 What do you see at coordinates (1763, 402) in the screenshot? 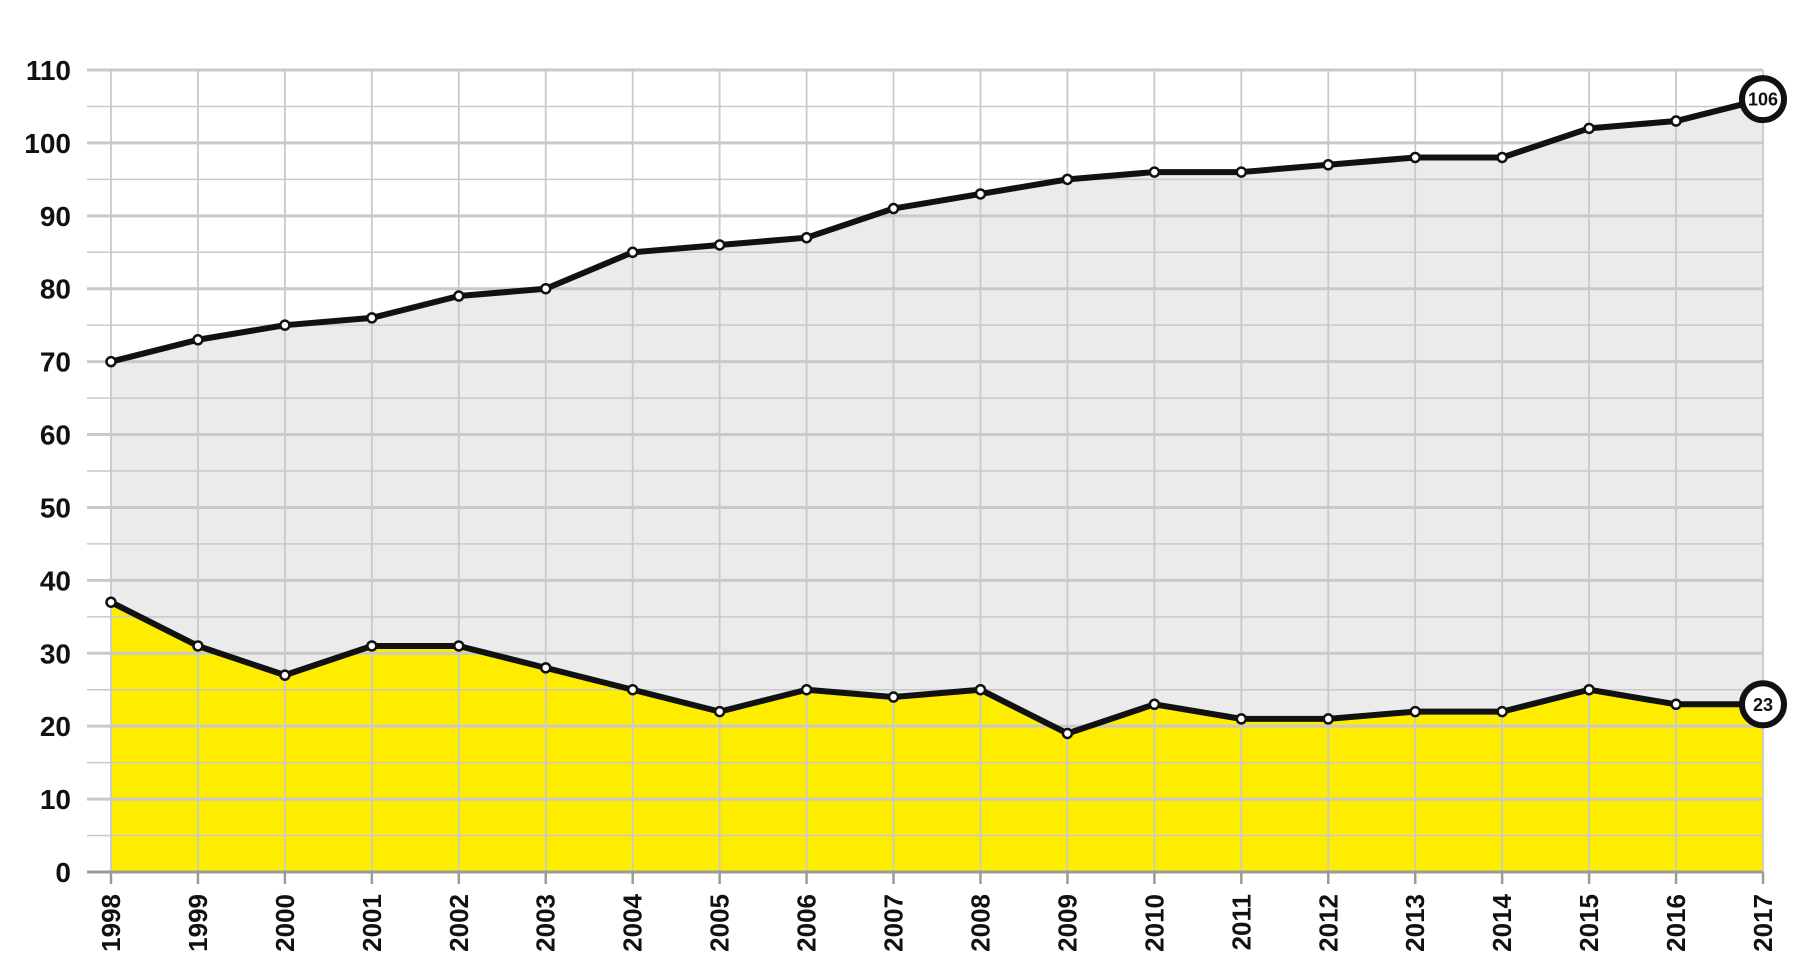
I see `end-value-labels: 106 23` at bounding box center [1763, 402].